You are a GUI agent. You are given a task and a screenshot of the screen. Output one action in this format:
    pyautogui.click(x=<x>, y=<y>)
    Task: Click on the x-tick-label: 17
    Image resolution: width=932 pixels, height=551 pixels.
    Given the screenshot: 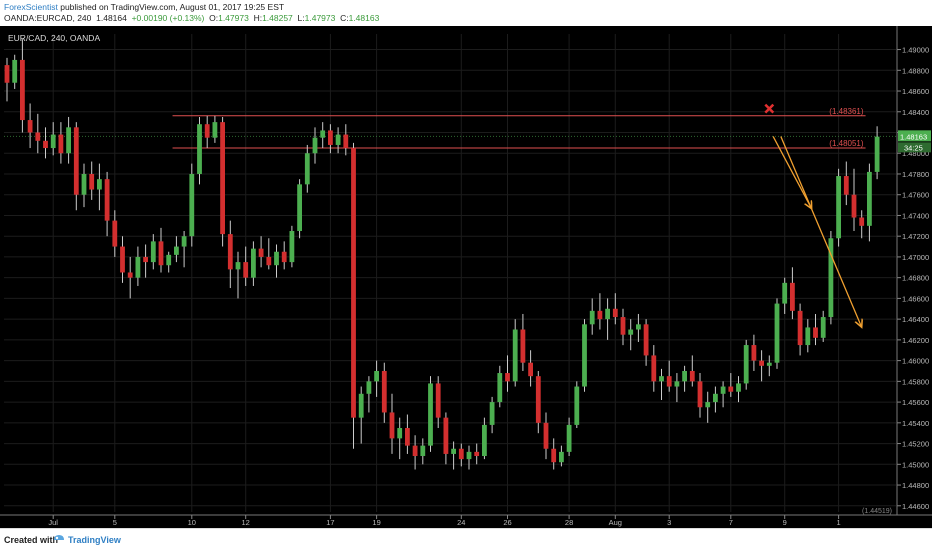 What is the action you would take?
    pyautogui.click(x=330, y=522)
    